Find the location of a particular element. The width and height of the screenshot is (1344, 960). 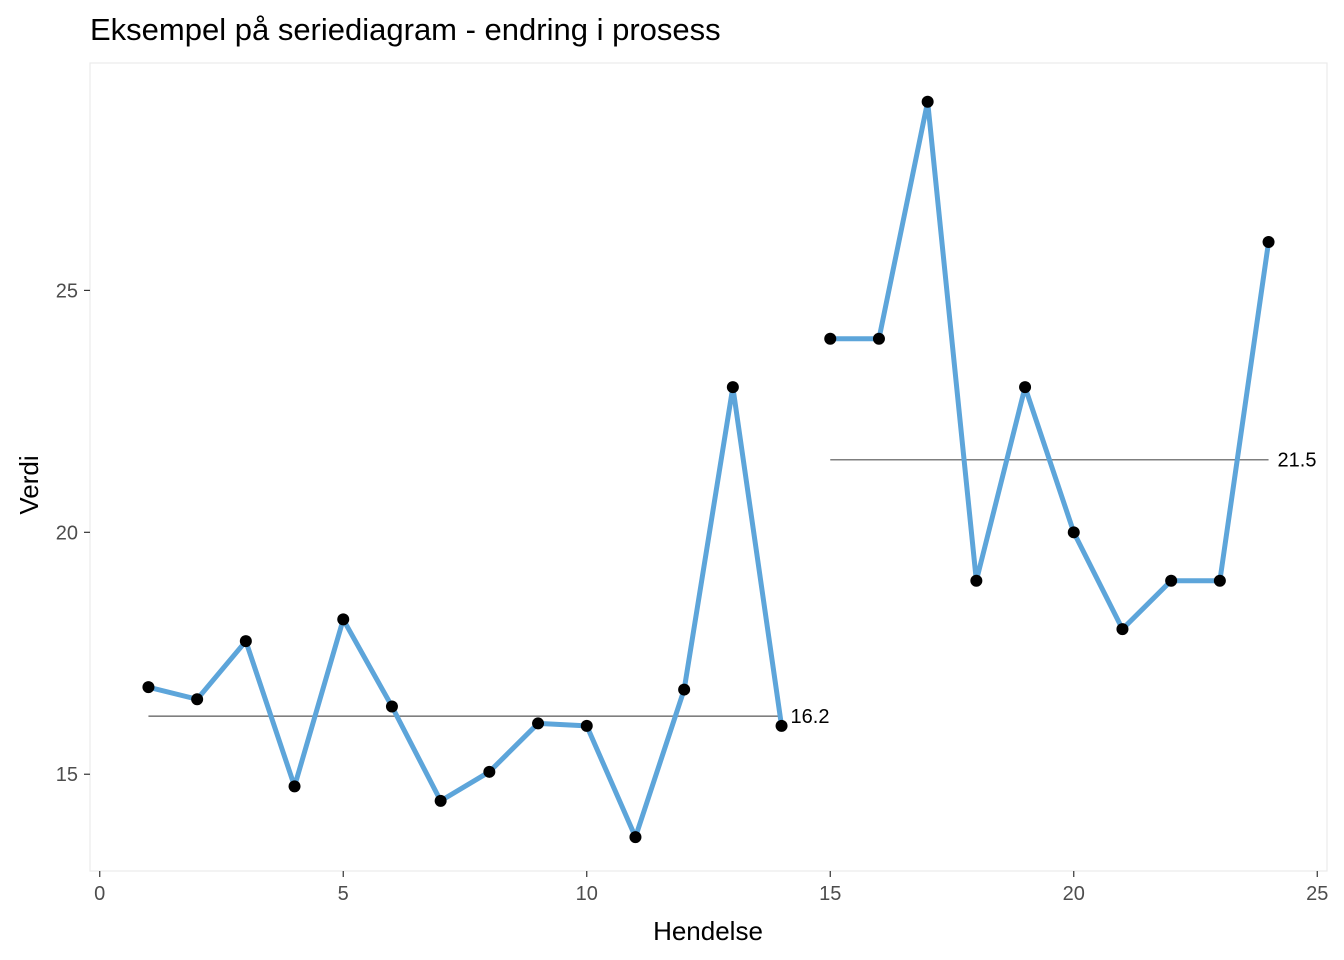

x-tick-label: 5 is located at coordinates (343, 894).